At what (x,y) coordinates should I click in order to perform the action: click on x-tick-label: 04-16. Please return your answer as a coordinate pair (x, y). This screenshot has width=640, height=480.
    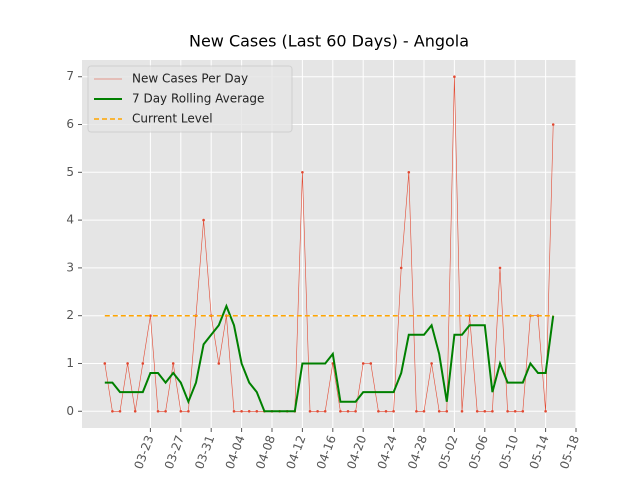
    Looking at the image, I should click on (326, 452).